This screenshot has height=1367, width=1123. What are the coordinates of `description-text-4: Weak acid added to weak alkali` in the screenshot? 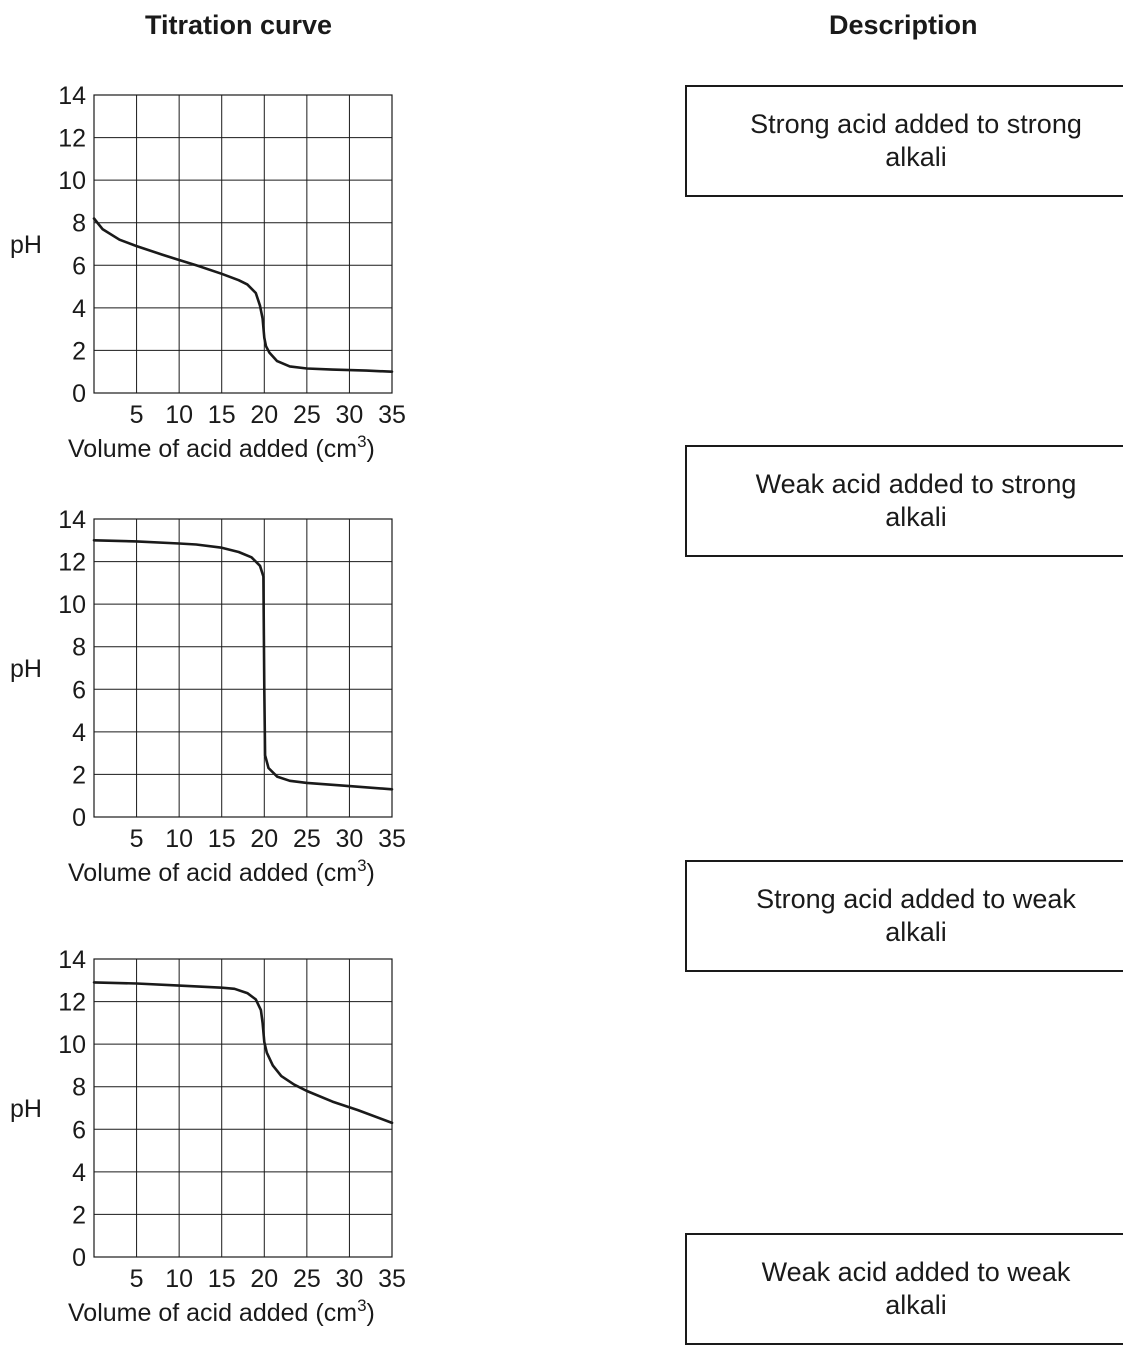 It's located at (916, 1289).